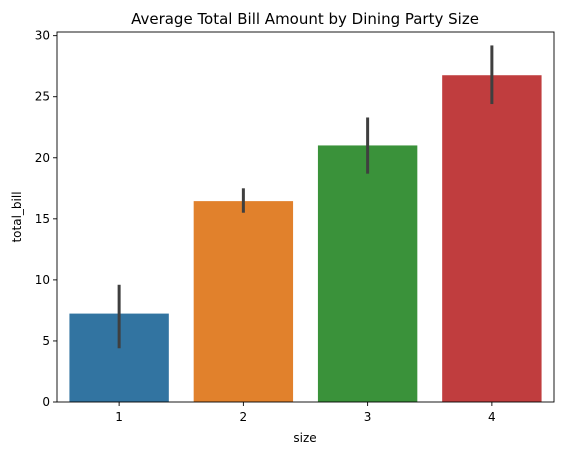  What do you see at coordinates (119, 417) in the screenshot?
I see `x-tick-label: 1` at bounding box center [119, 417].